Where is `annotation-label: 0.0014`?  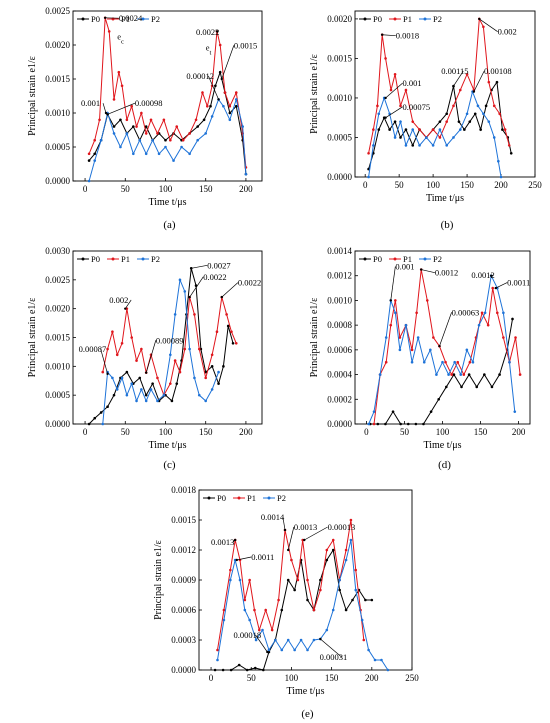 annotation-label: 0.0014 is located at coordinates (273, 517).